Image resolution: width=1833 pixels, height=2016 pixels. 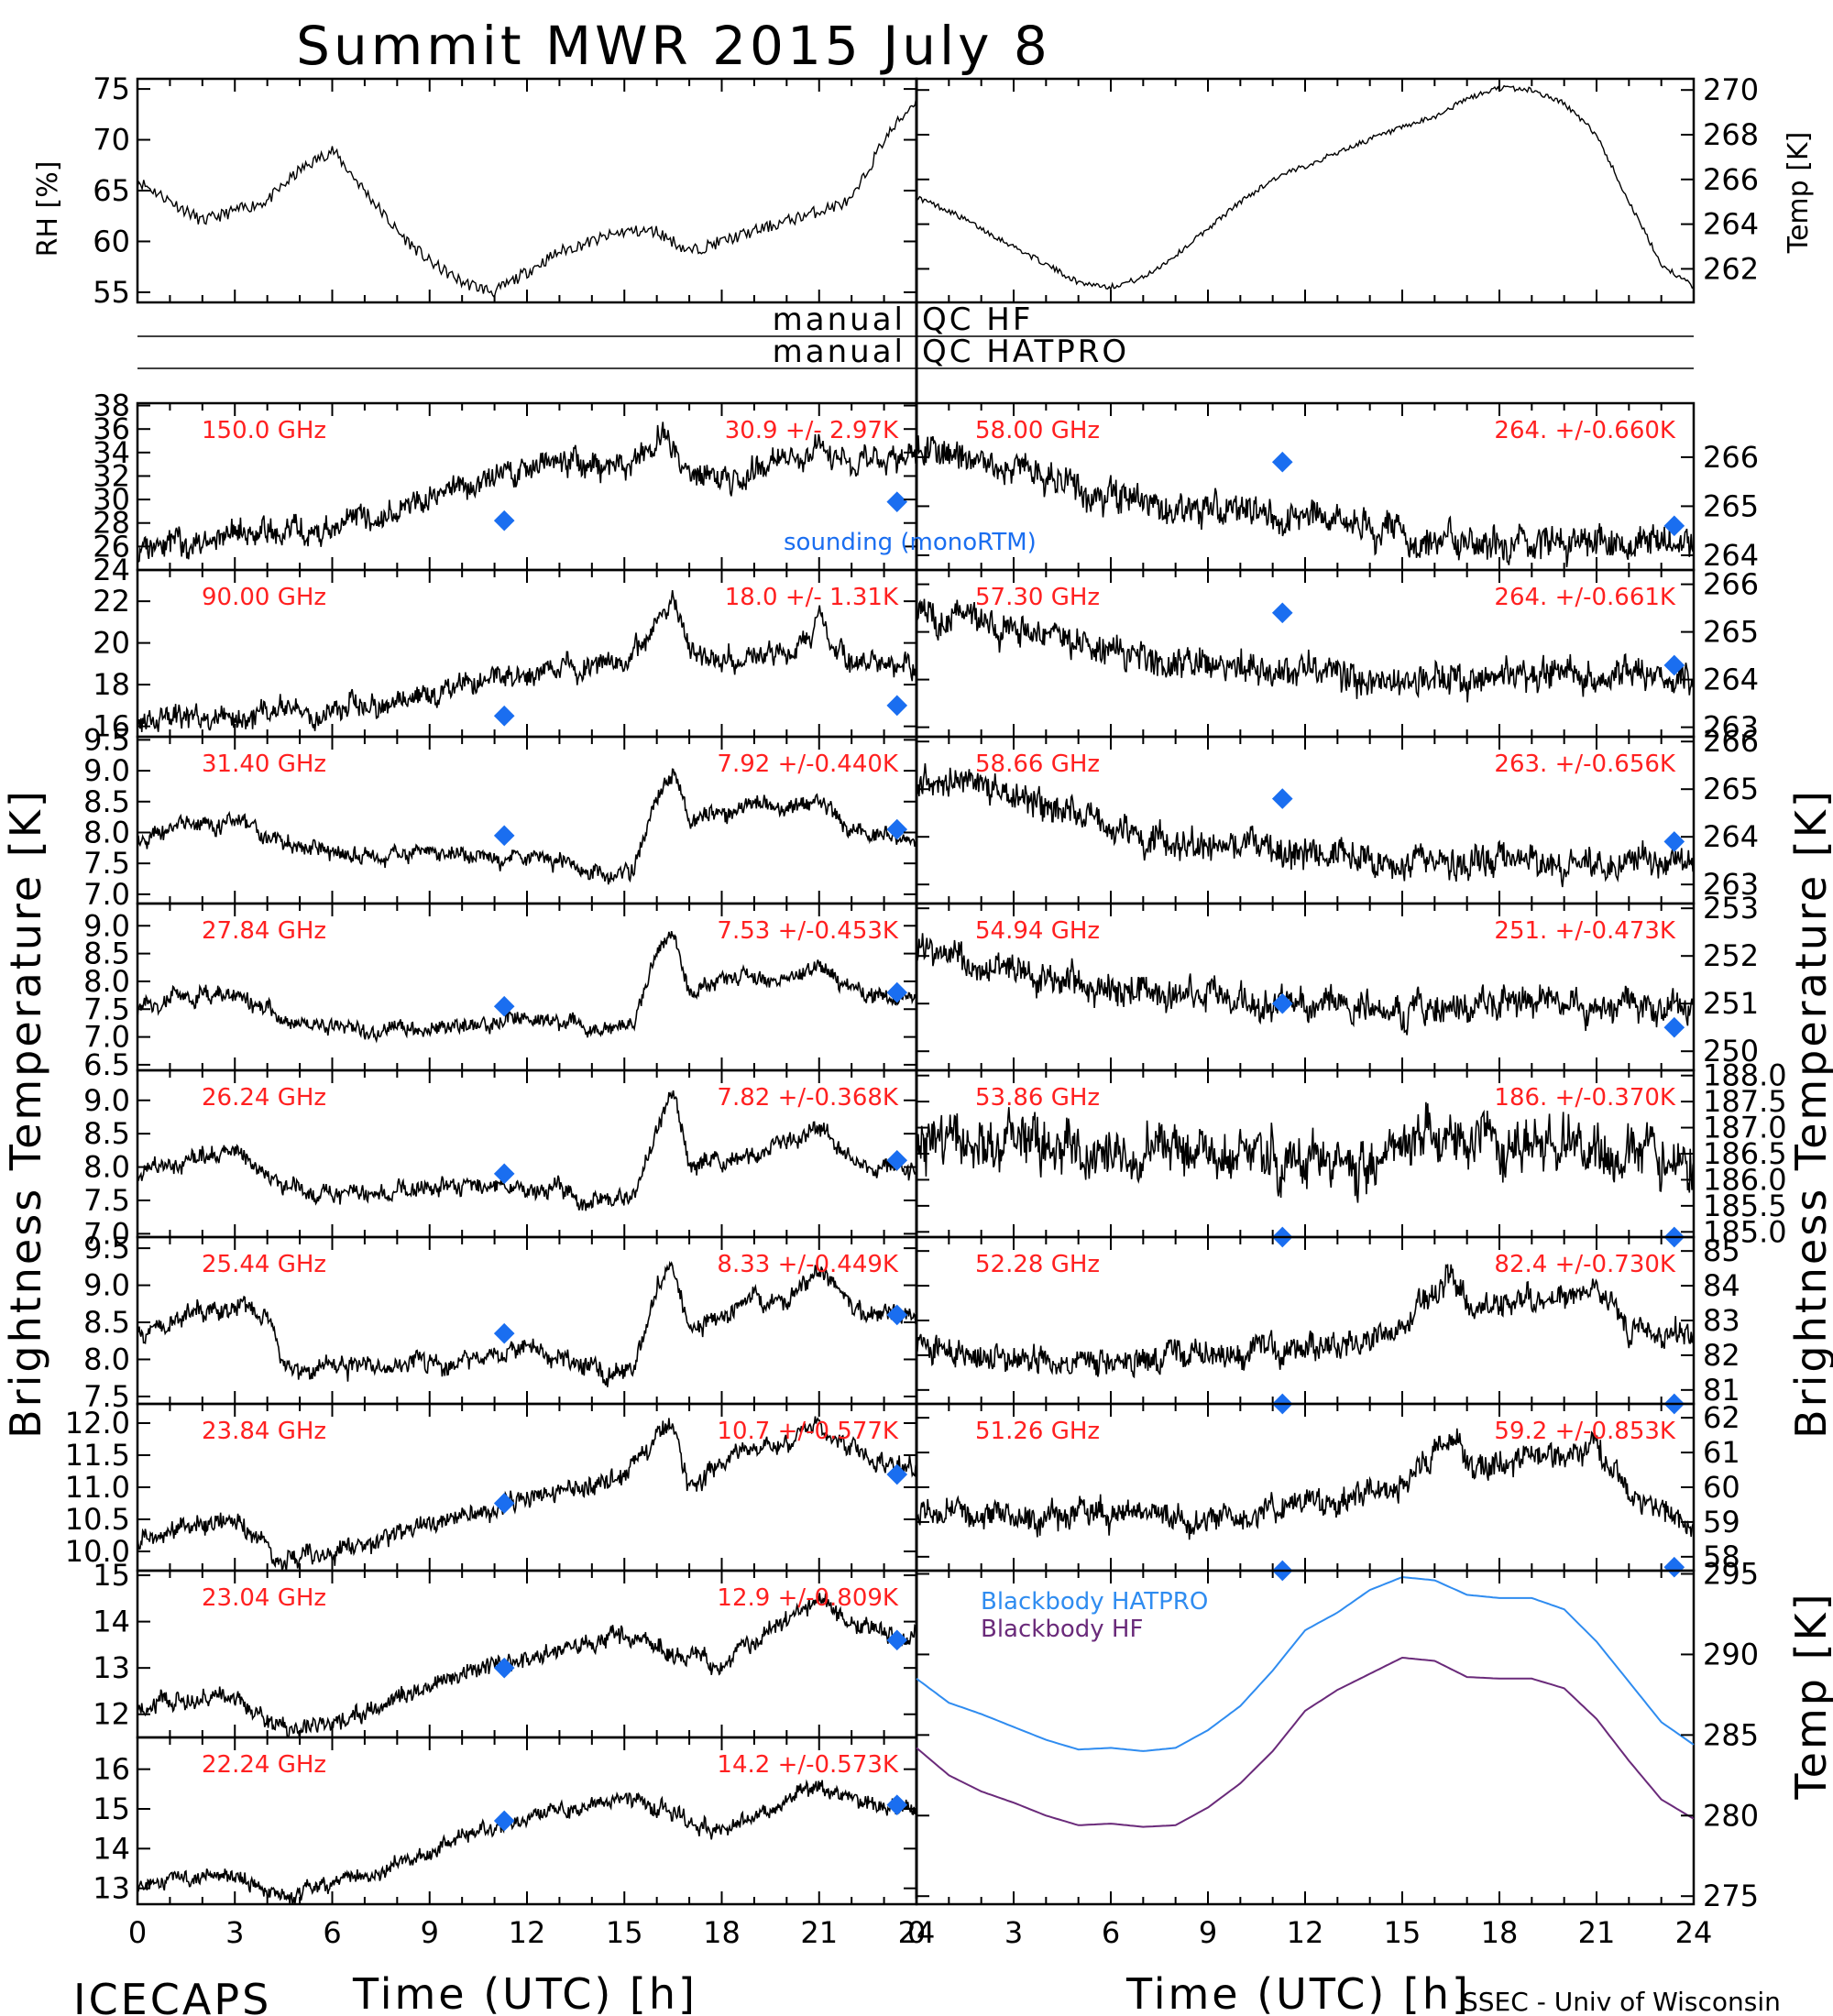 I want to click on time-tick-label-right: 18, so click(x=1500, y=1932).